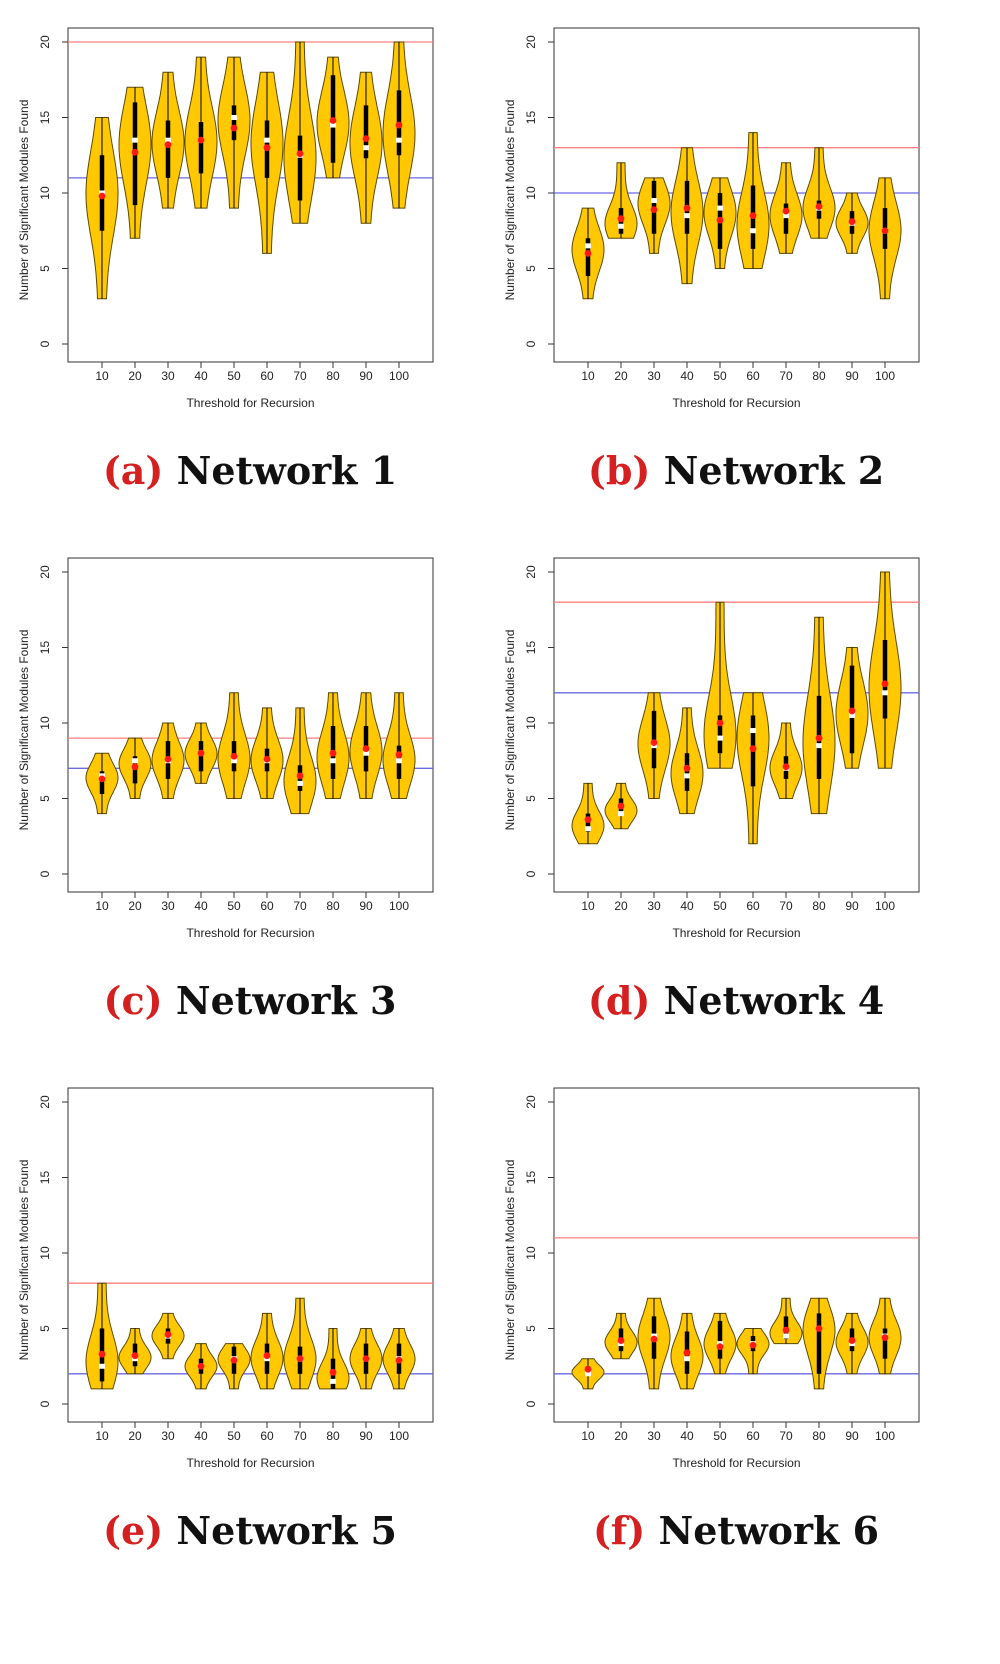 This screenshot has height=1664, width=1000. I want to click on caption-text: Network 5, so click(286, 1530).